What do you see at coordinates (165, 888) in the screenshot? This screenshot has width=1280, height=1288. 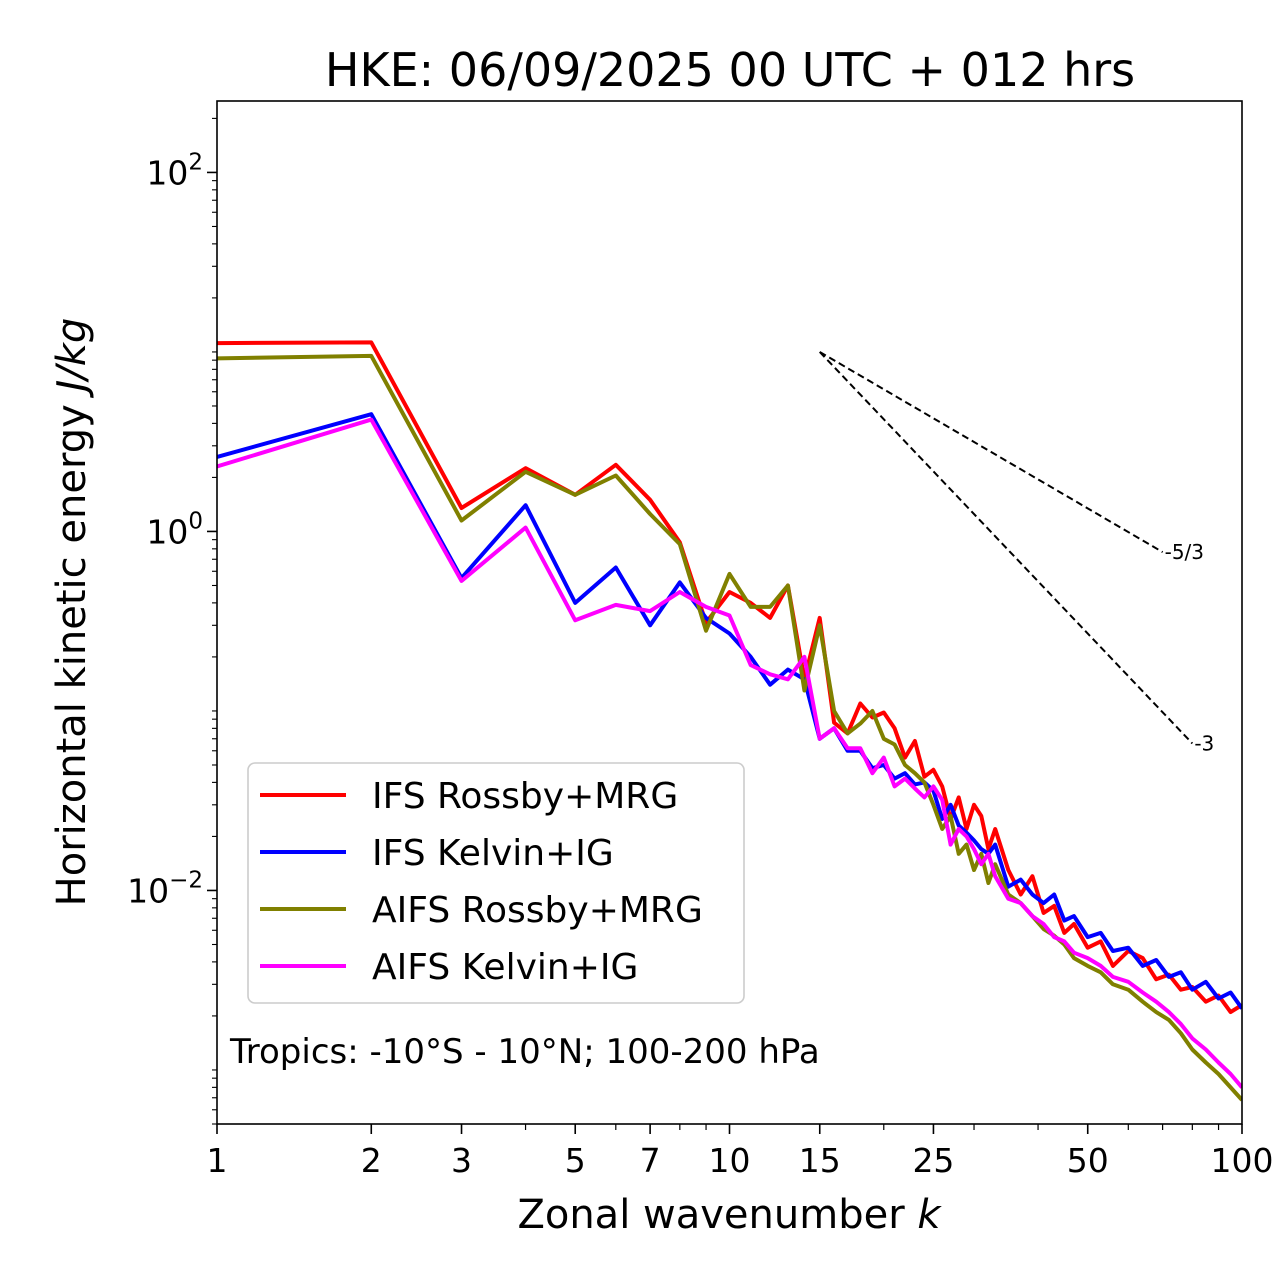 I see `y-tick-label: 10⁻²` at bounding box center [165, 888].